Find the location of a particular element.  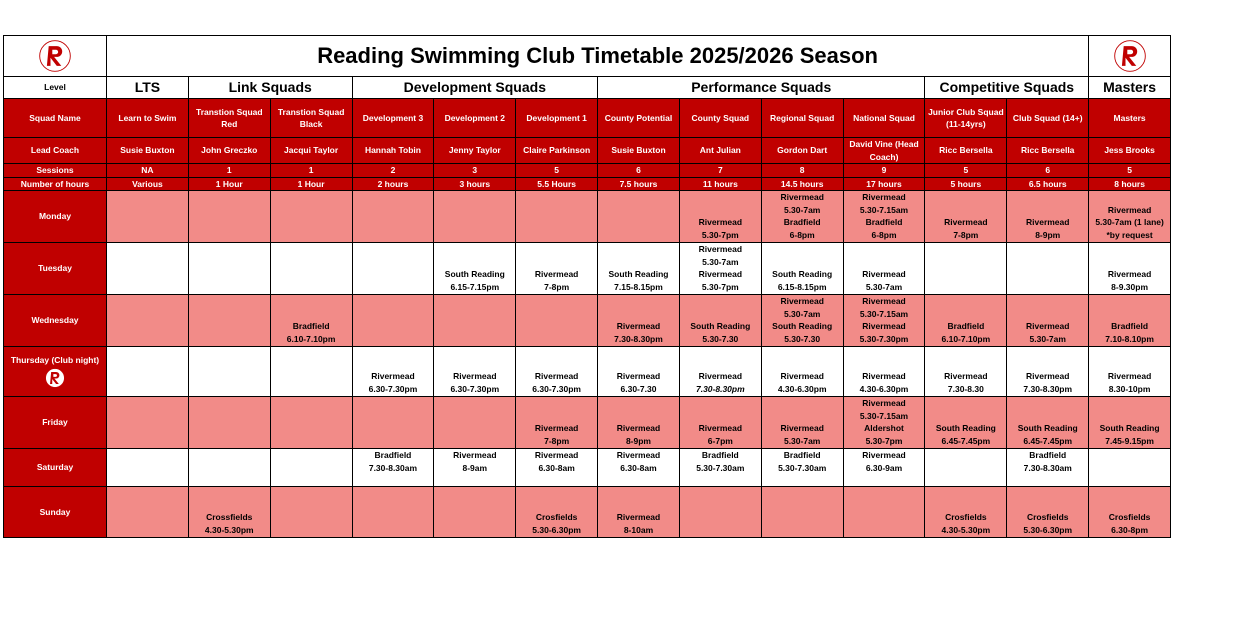

logo-cell is located at coordinates (55, 56).